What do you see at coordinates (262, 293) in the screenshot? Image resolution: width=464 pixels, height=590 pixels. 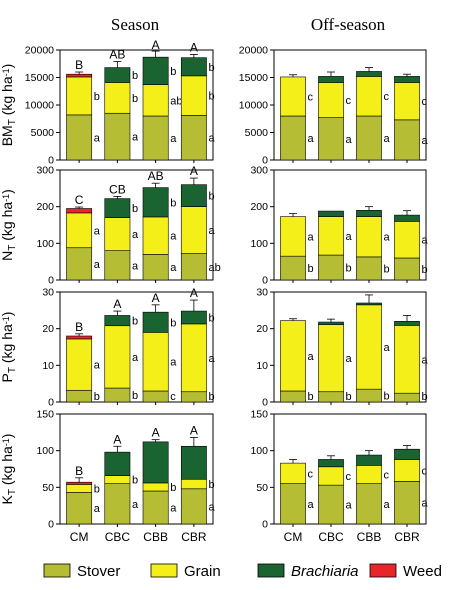 I see `y-tick-label: 30` at bounding box center [262, 293].